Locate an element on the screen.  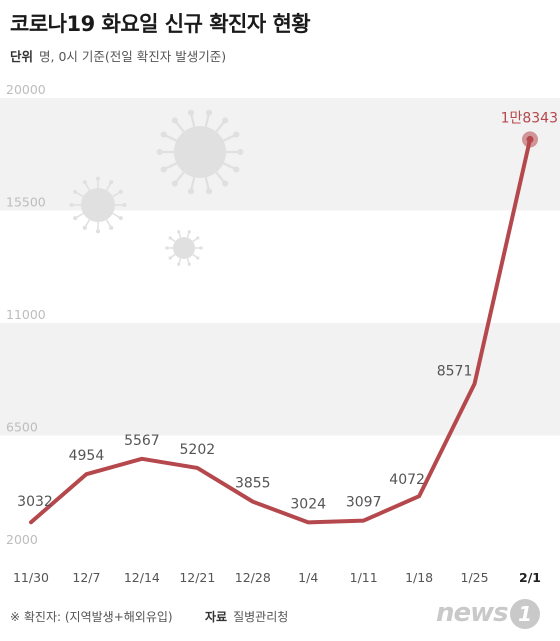
unit-label: 단위 is located at coordinates (22, 56).